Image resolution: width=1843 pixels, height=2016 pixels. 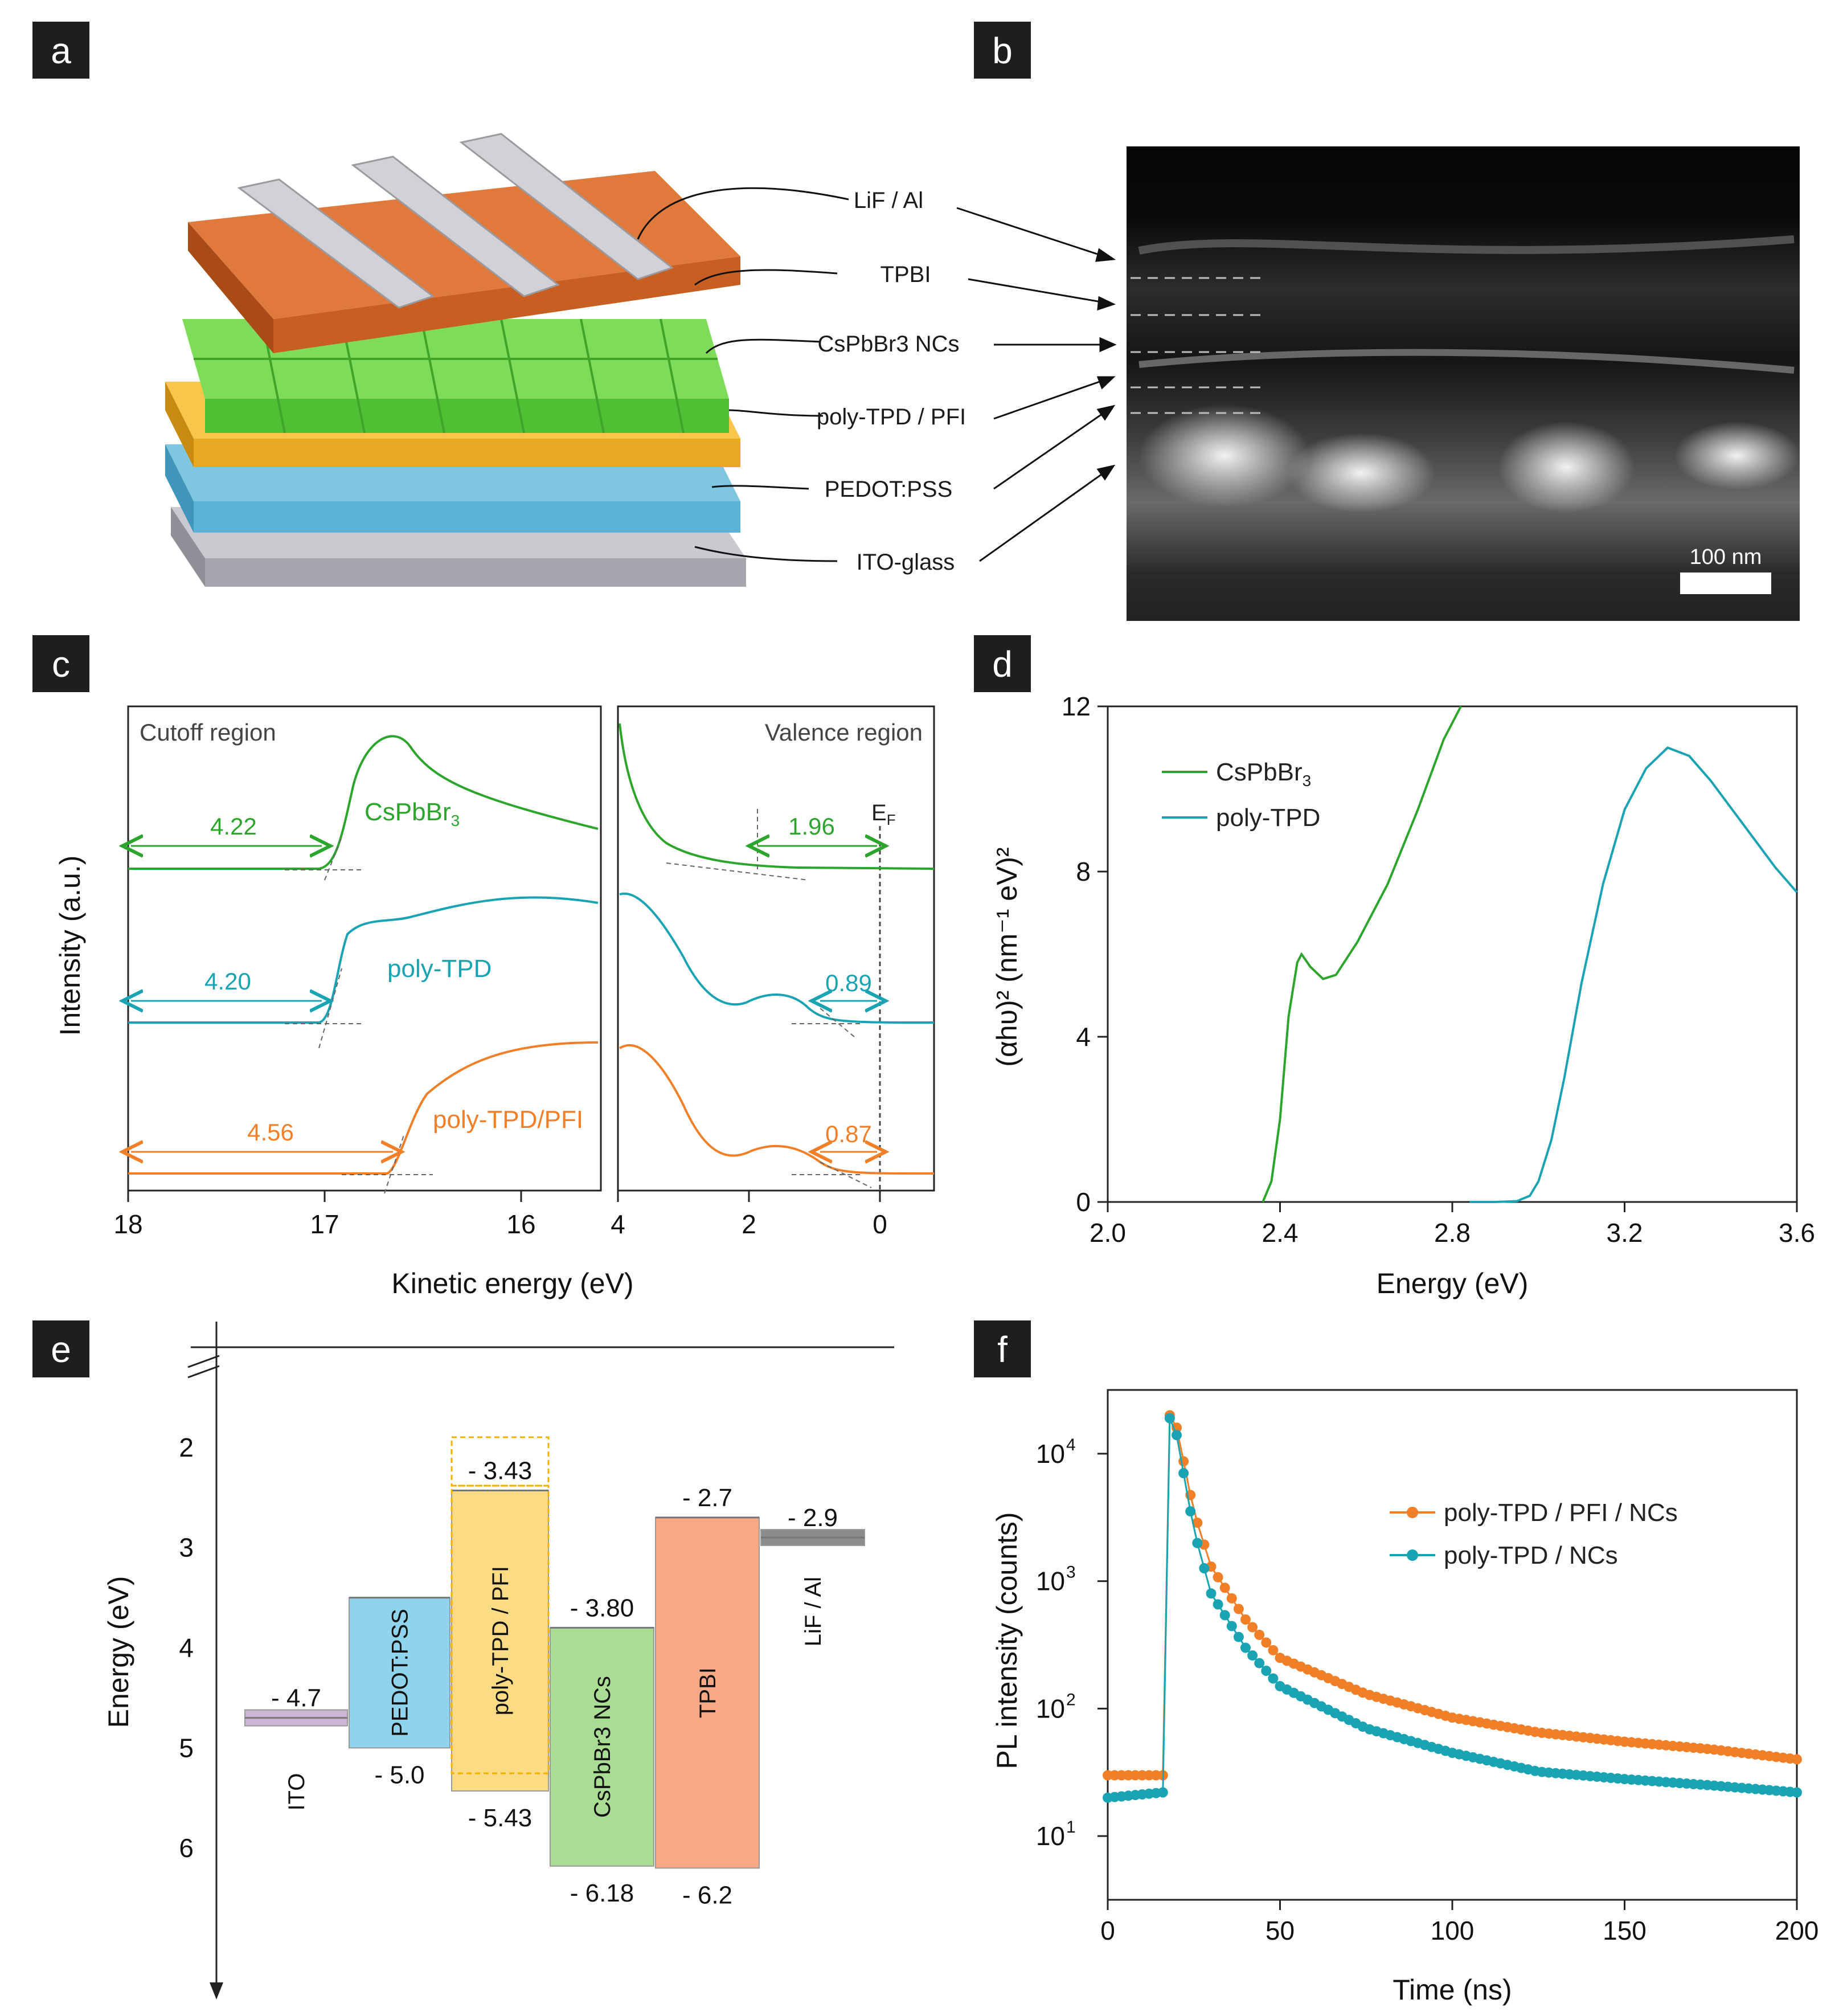 I want to click on layer-label-ito-glass: ITO-glass, so click(x=906, y=563).